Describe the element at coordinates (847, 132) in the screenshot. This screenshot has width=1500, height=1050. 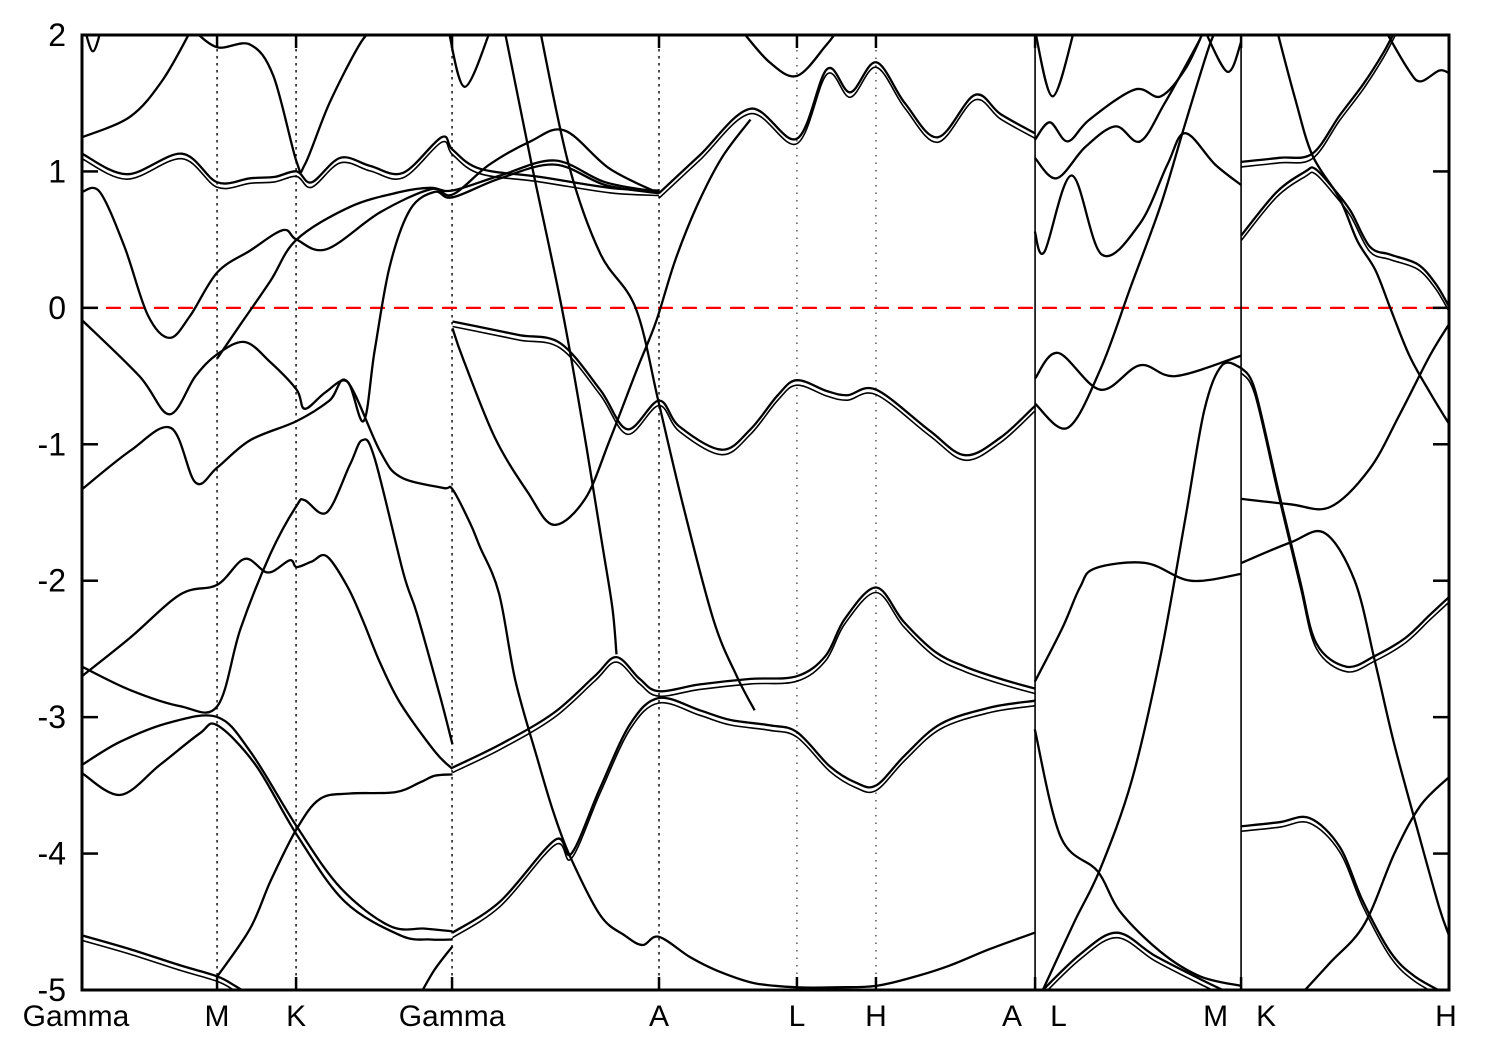
I see `band-curve-upper-pair-A-L-H-A-pair` at that location.